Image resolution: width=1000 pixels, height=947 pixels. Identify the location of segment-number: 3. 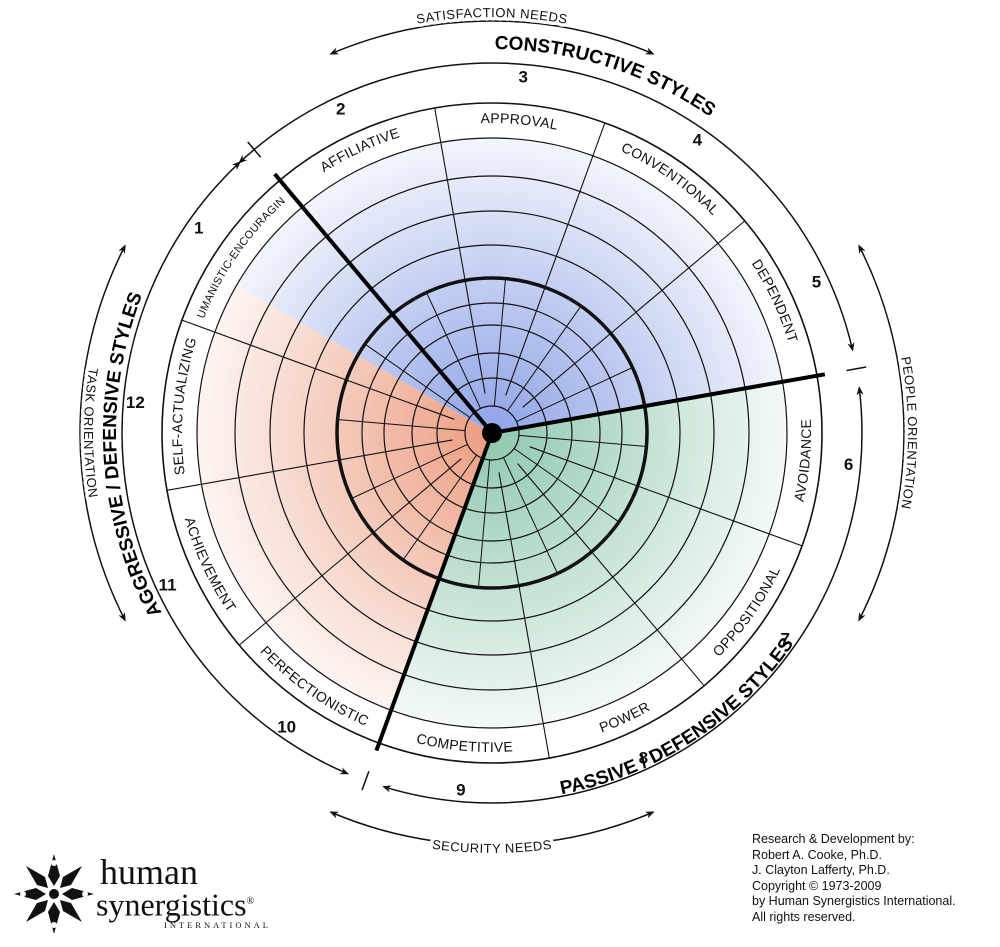
(522, 76).